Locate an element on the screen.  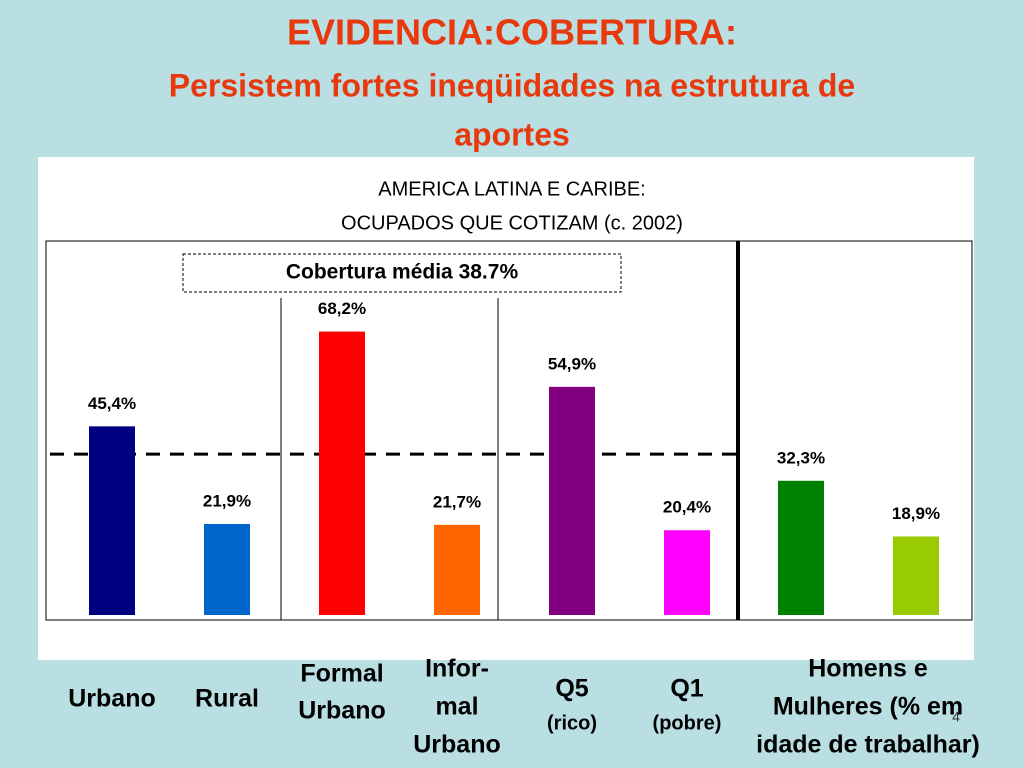
x-tick-label: Rural is located at coordinates (227, 699).